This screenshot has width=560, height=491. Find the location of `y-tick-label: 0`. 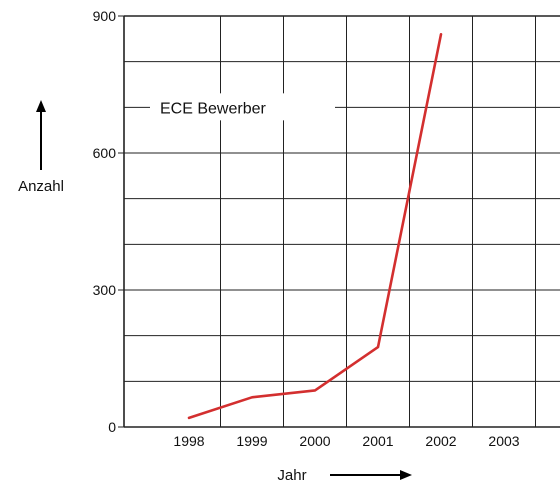

y-tick-label: 0 is located at coordinates (112, 427).